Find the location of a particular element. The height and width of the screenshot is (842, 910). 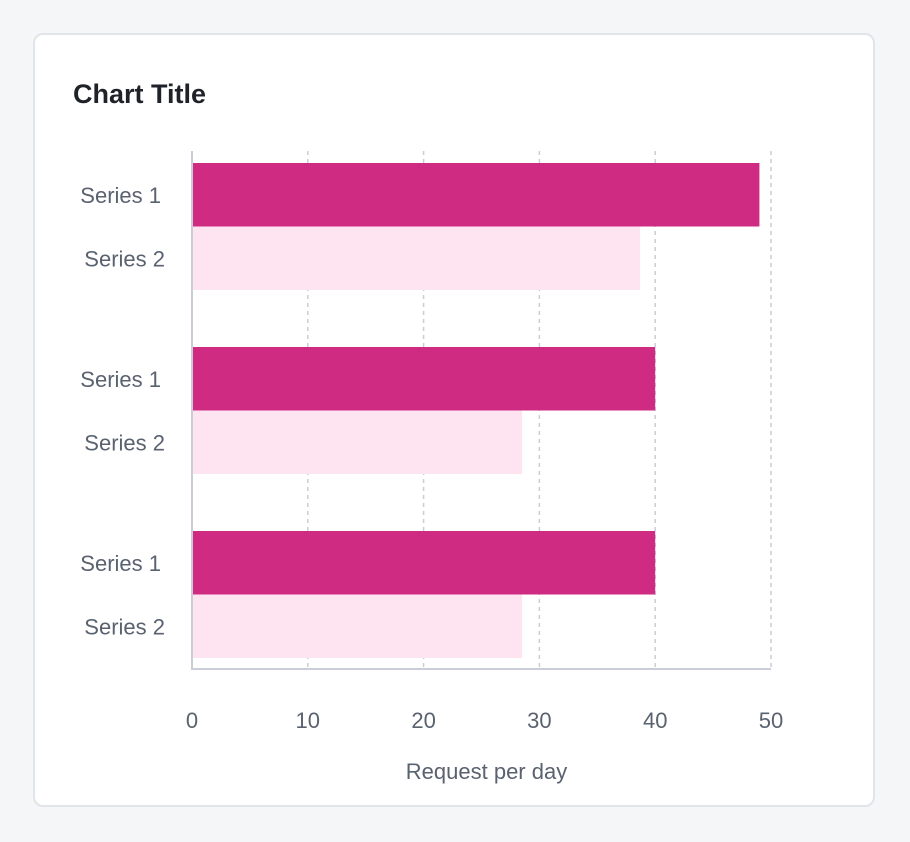

x-tick-label: 50 is located at coordinates (771, 720).